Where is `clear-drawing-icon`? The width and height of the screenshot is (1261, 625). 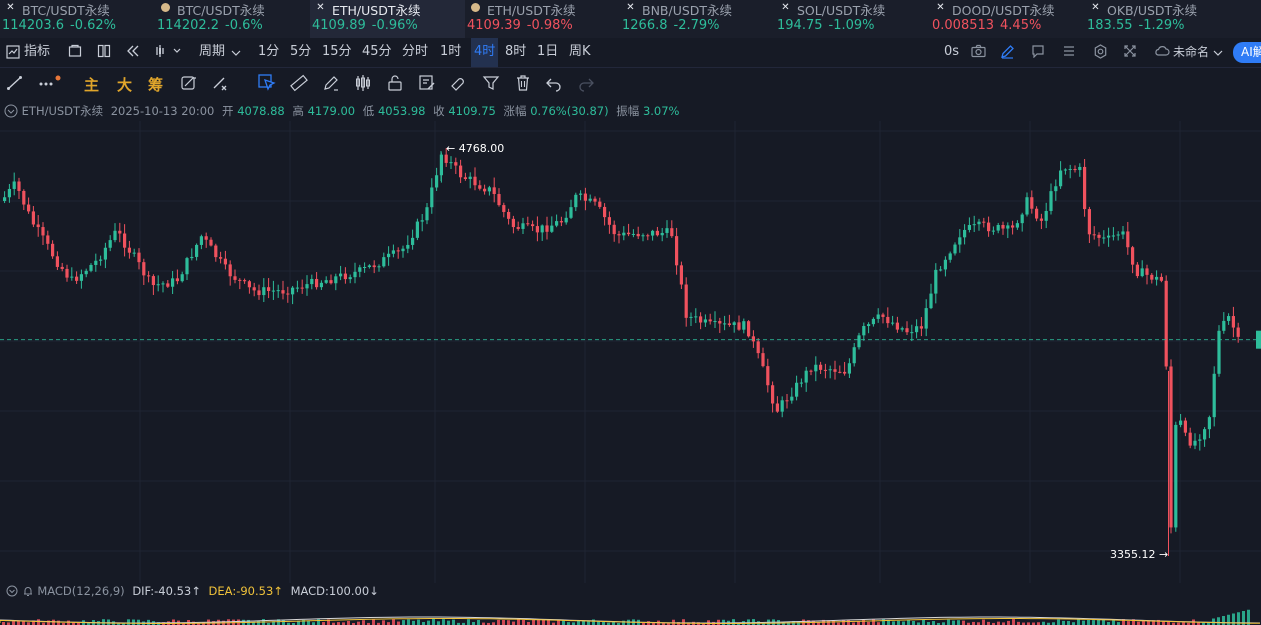 clear-drawing-icon is located at coordinates (221, 84).